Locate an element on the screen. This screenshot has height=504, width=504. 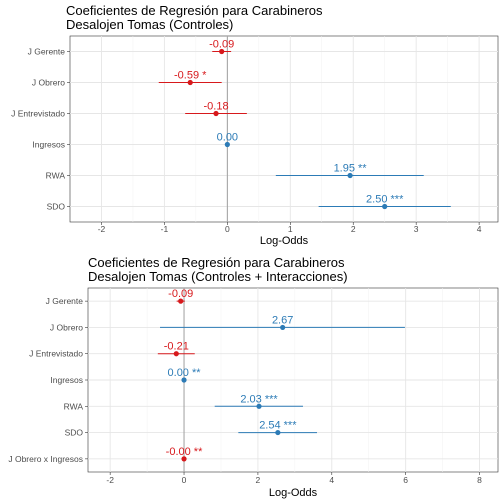
chart-1-x-tick-labels: -2 -1 0 1 2 3 4 is located at coordinates (290, 228).